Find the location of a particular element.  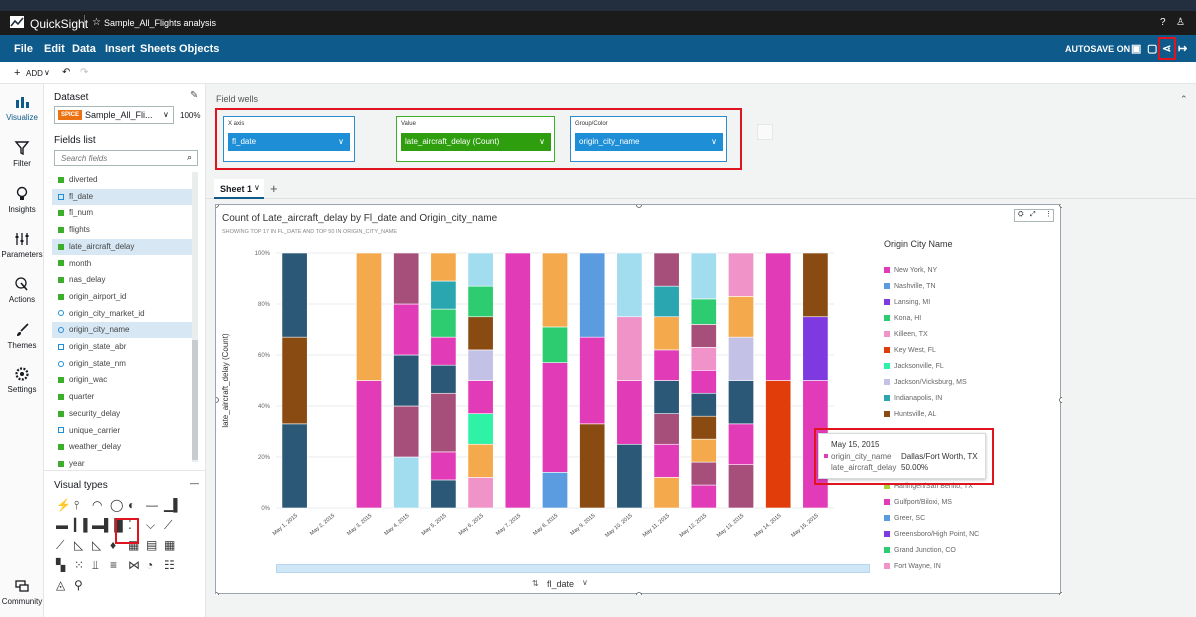

menu-edit: Edit is located at coordinates (54, 49).